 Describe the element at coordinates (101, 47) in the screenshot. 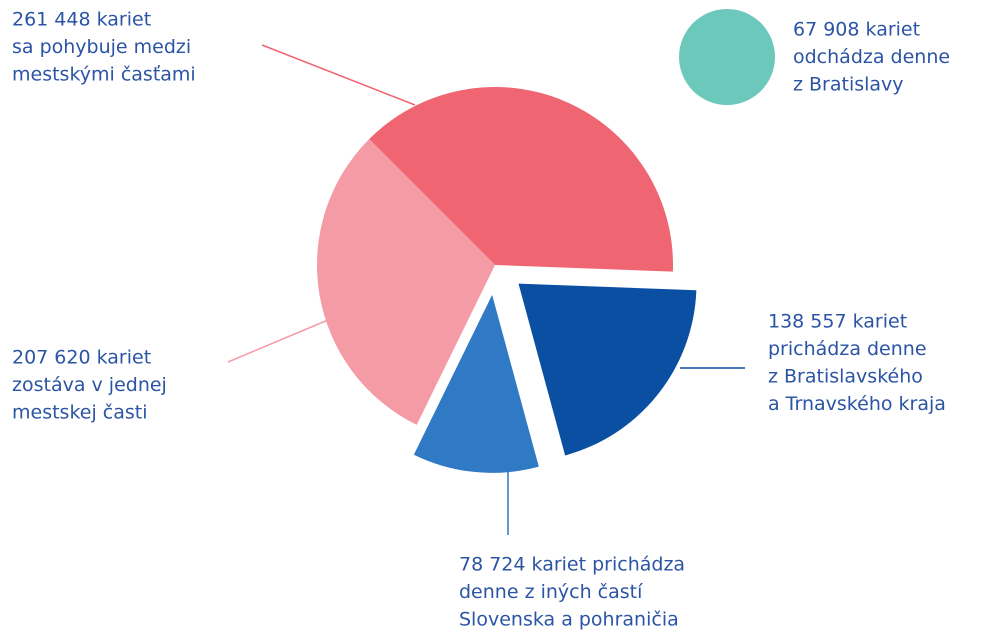

I see `slice-description: sa pohybuje medzi` at that location.